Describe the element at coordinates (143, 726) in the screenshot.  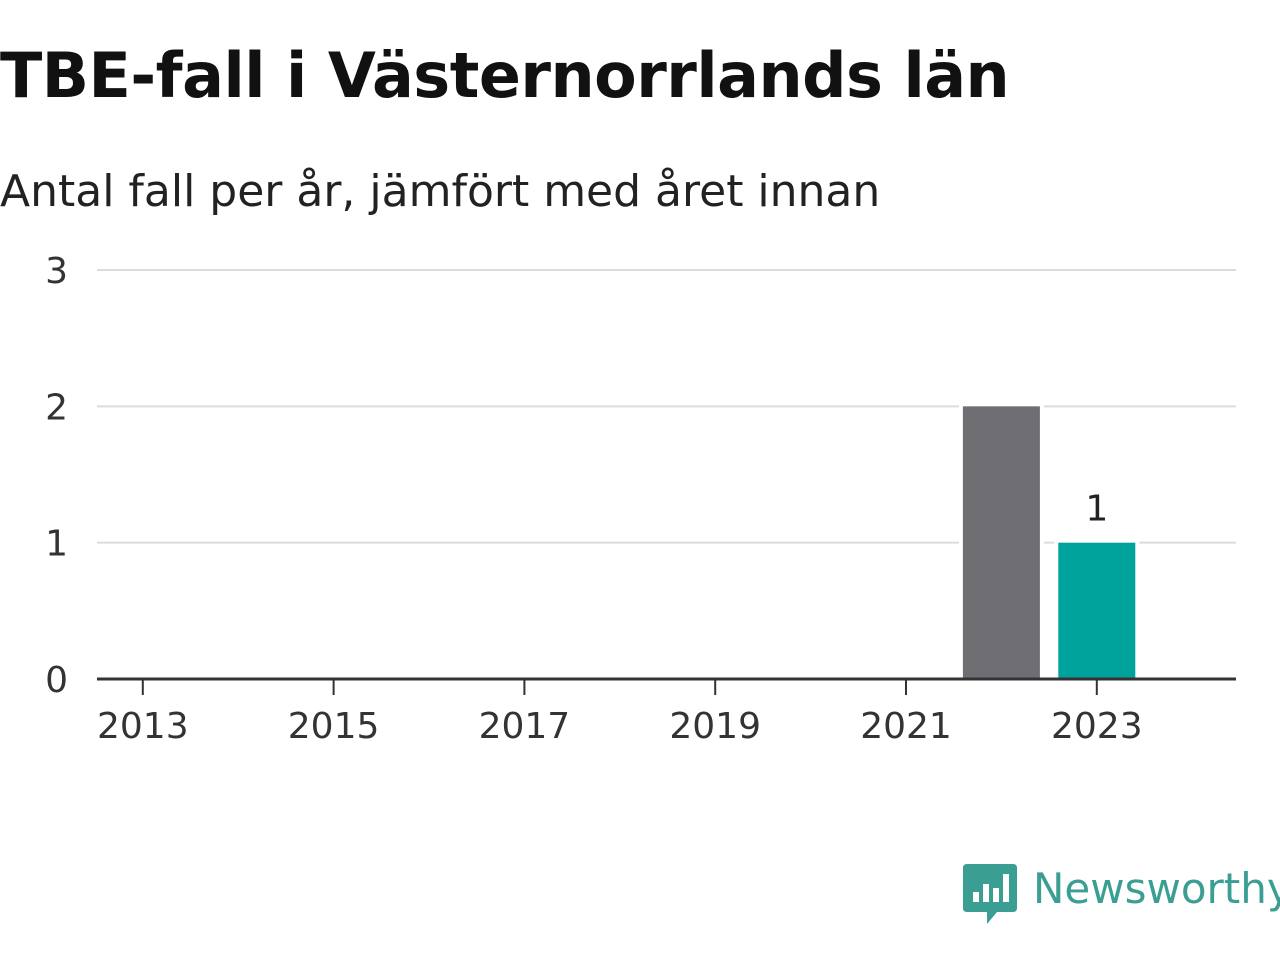
I see `x-tick-label-2013: 2013` at that location.